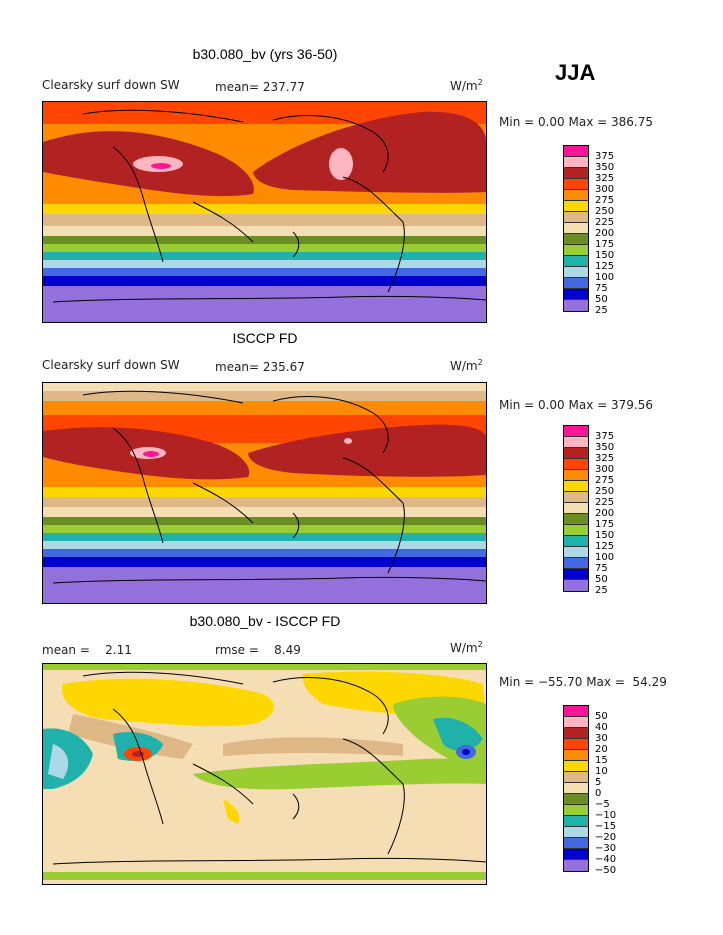  I want to click on panel1-range: Min = 0.00 Max = 386.75, so click(576, 122).